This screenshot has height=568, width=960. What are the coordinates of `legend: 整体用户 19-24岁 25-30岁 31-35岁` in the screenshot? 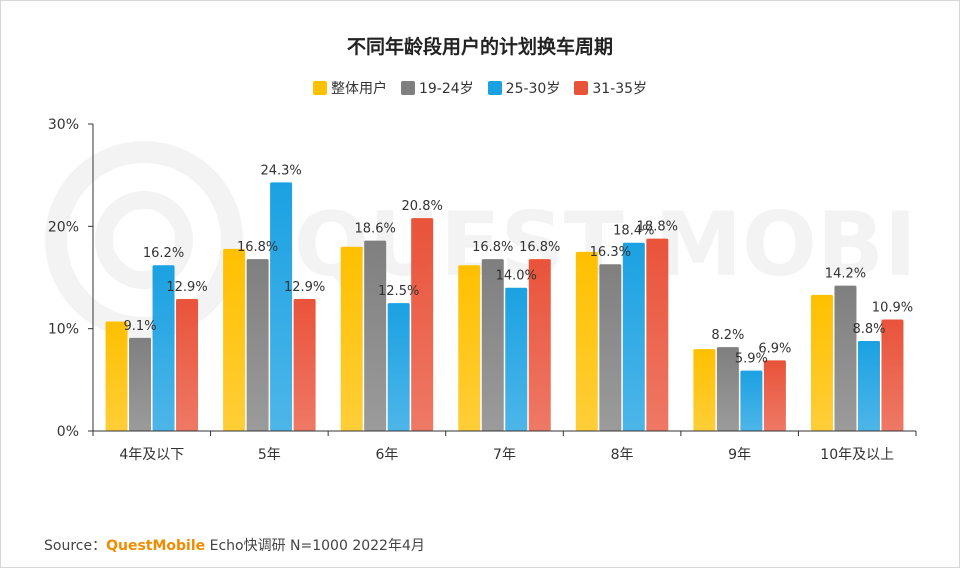 It's located at (480, 88).